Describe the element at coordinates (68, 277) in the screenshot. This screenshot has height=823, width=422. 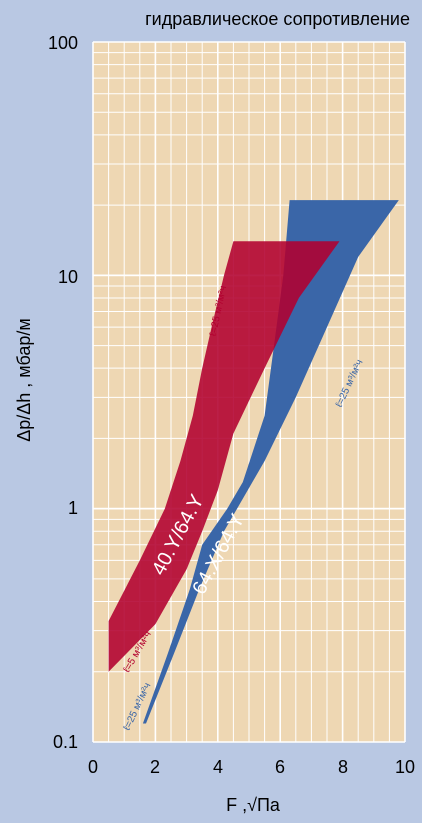
I see `y-tick-label-10: 10` at that location.